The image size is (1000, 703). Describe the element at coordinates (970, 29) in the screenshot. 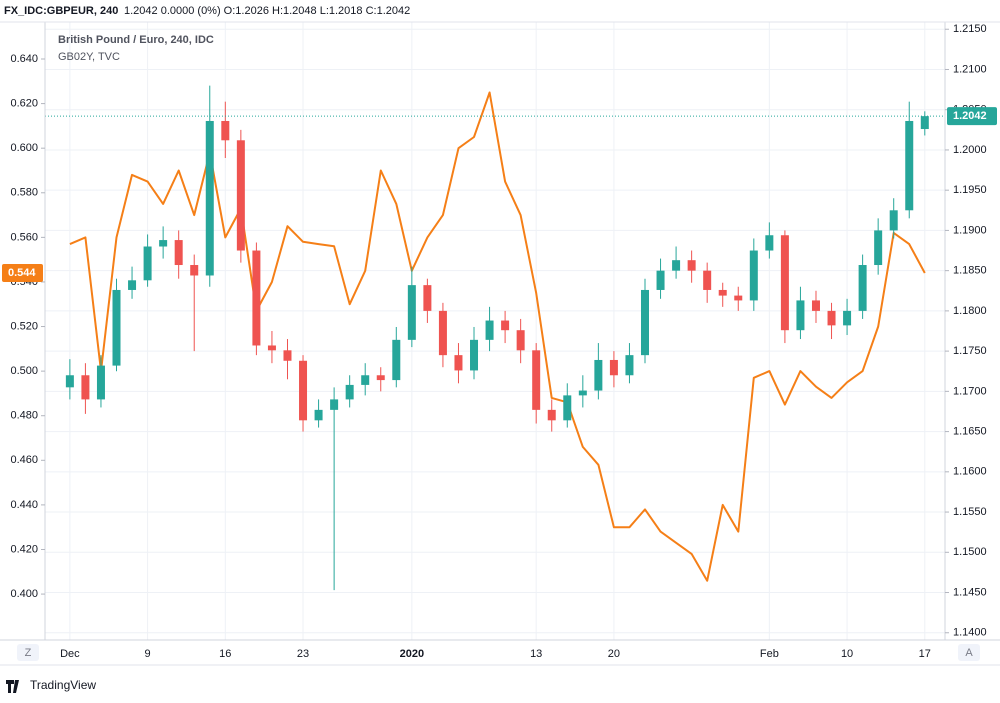

I see `y-tick-label: 1.2150` at that location.